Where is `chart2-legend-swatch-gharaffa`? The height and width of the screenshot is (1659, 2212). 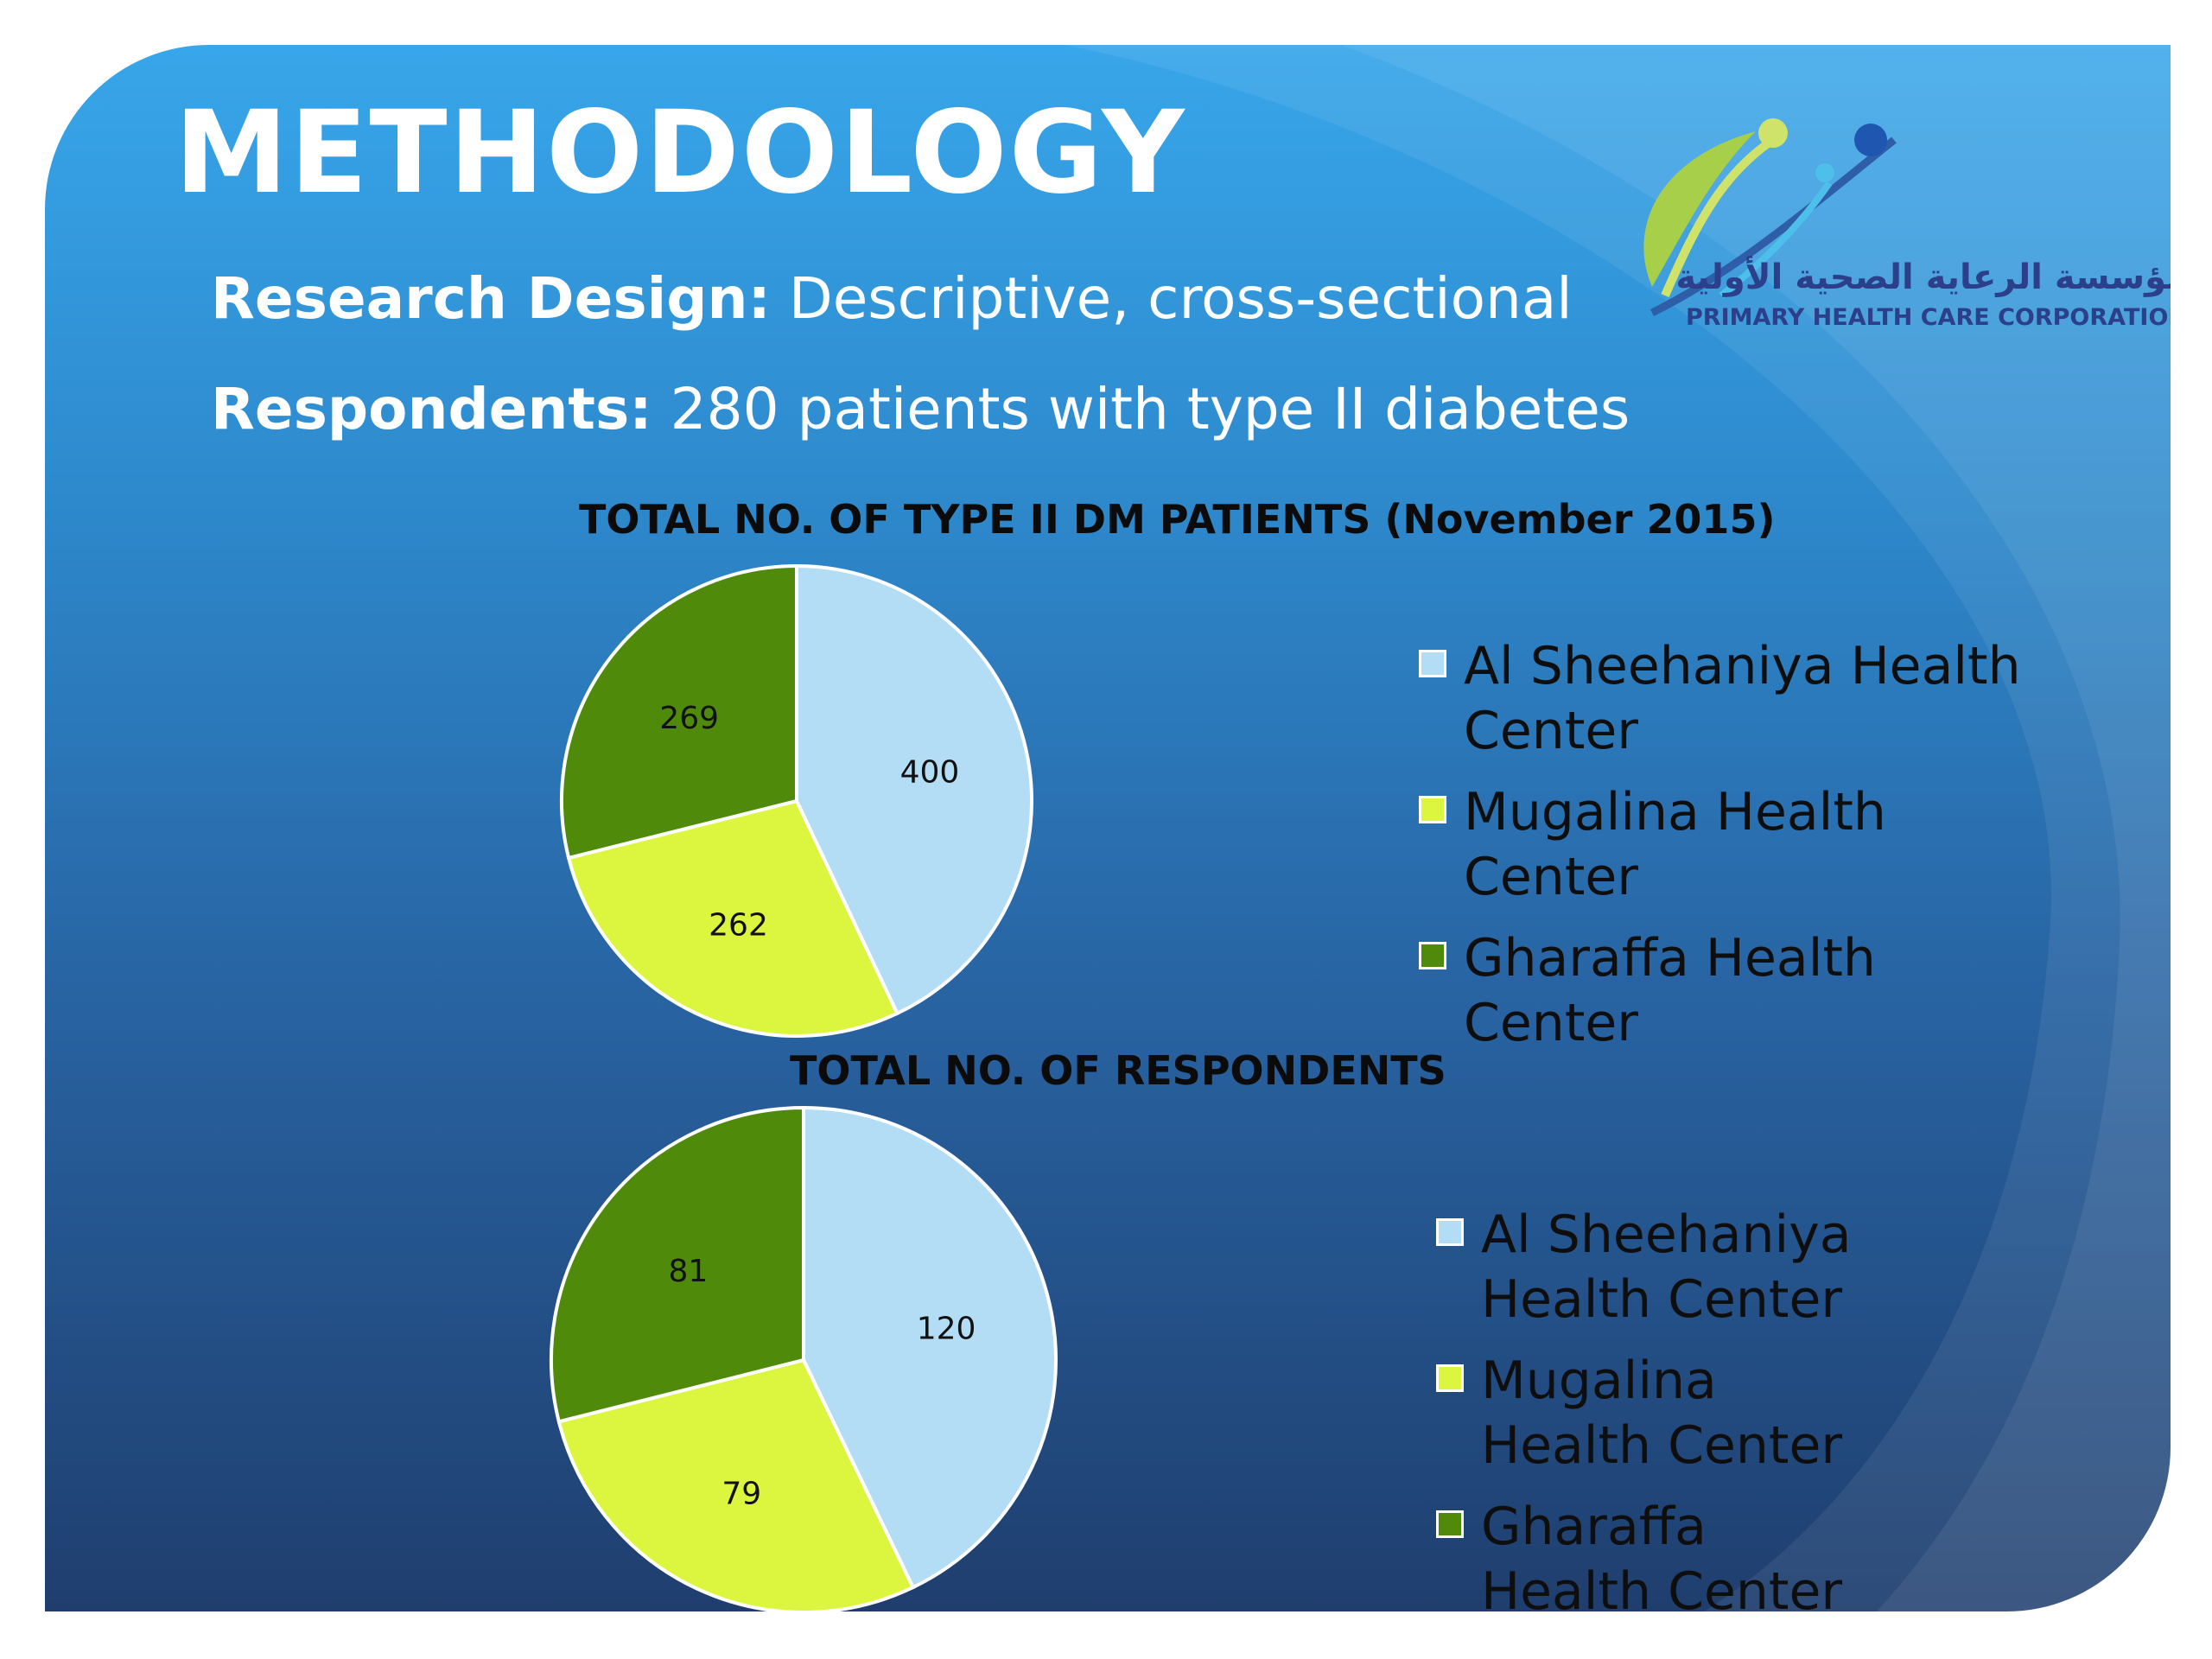
chart2-legend-swatch-gharaffa is located at coordinates (1450, 1524).